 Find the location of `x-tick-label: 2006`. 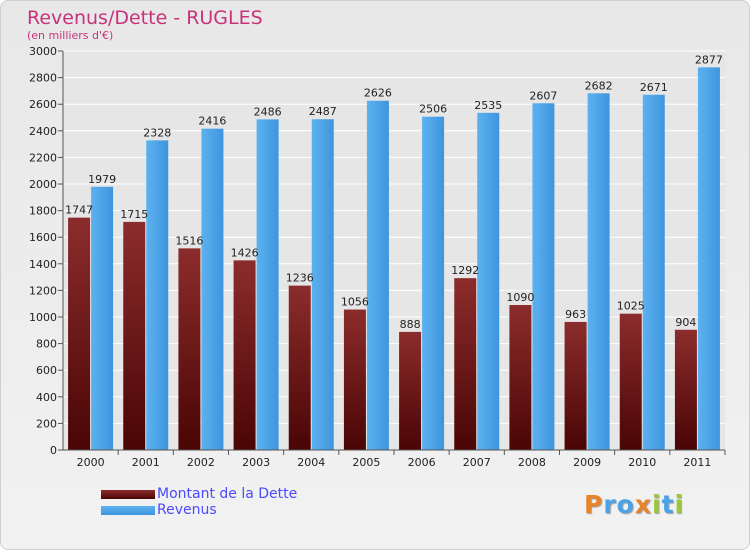

x-tick-label: 2006 is located at coordinates (422, 462).